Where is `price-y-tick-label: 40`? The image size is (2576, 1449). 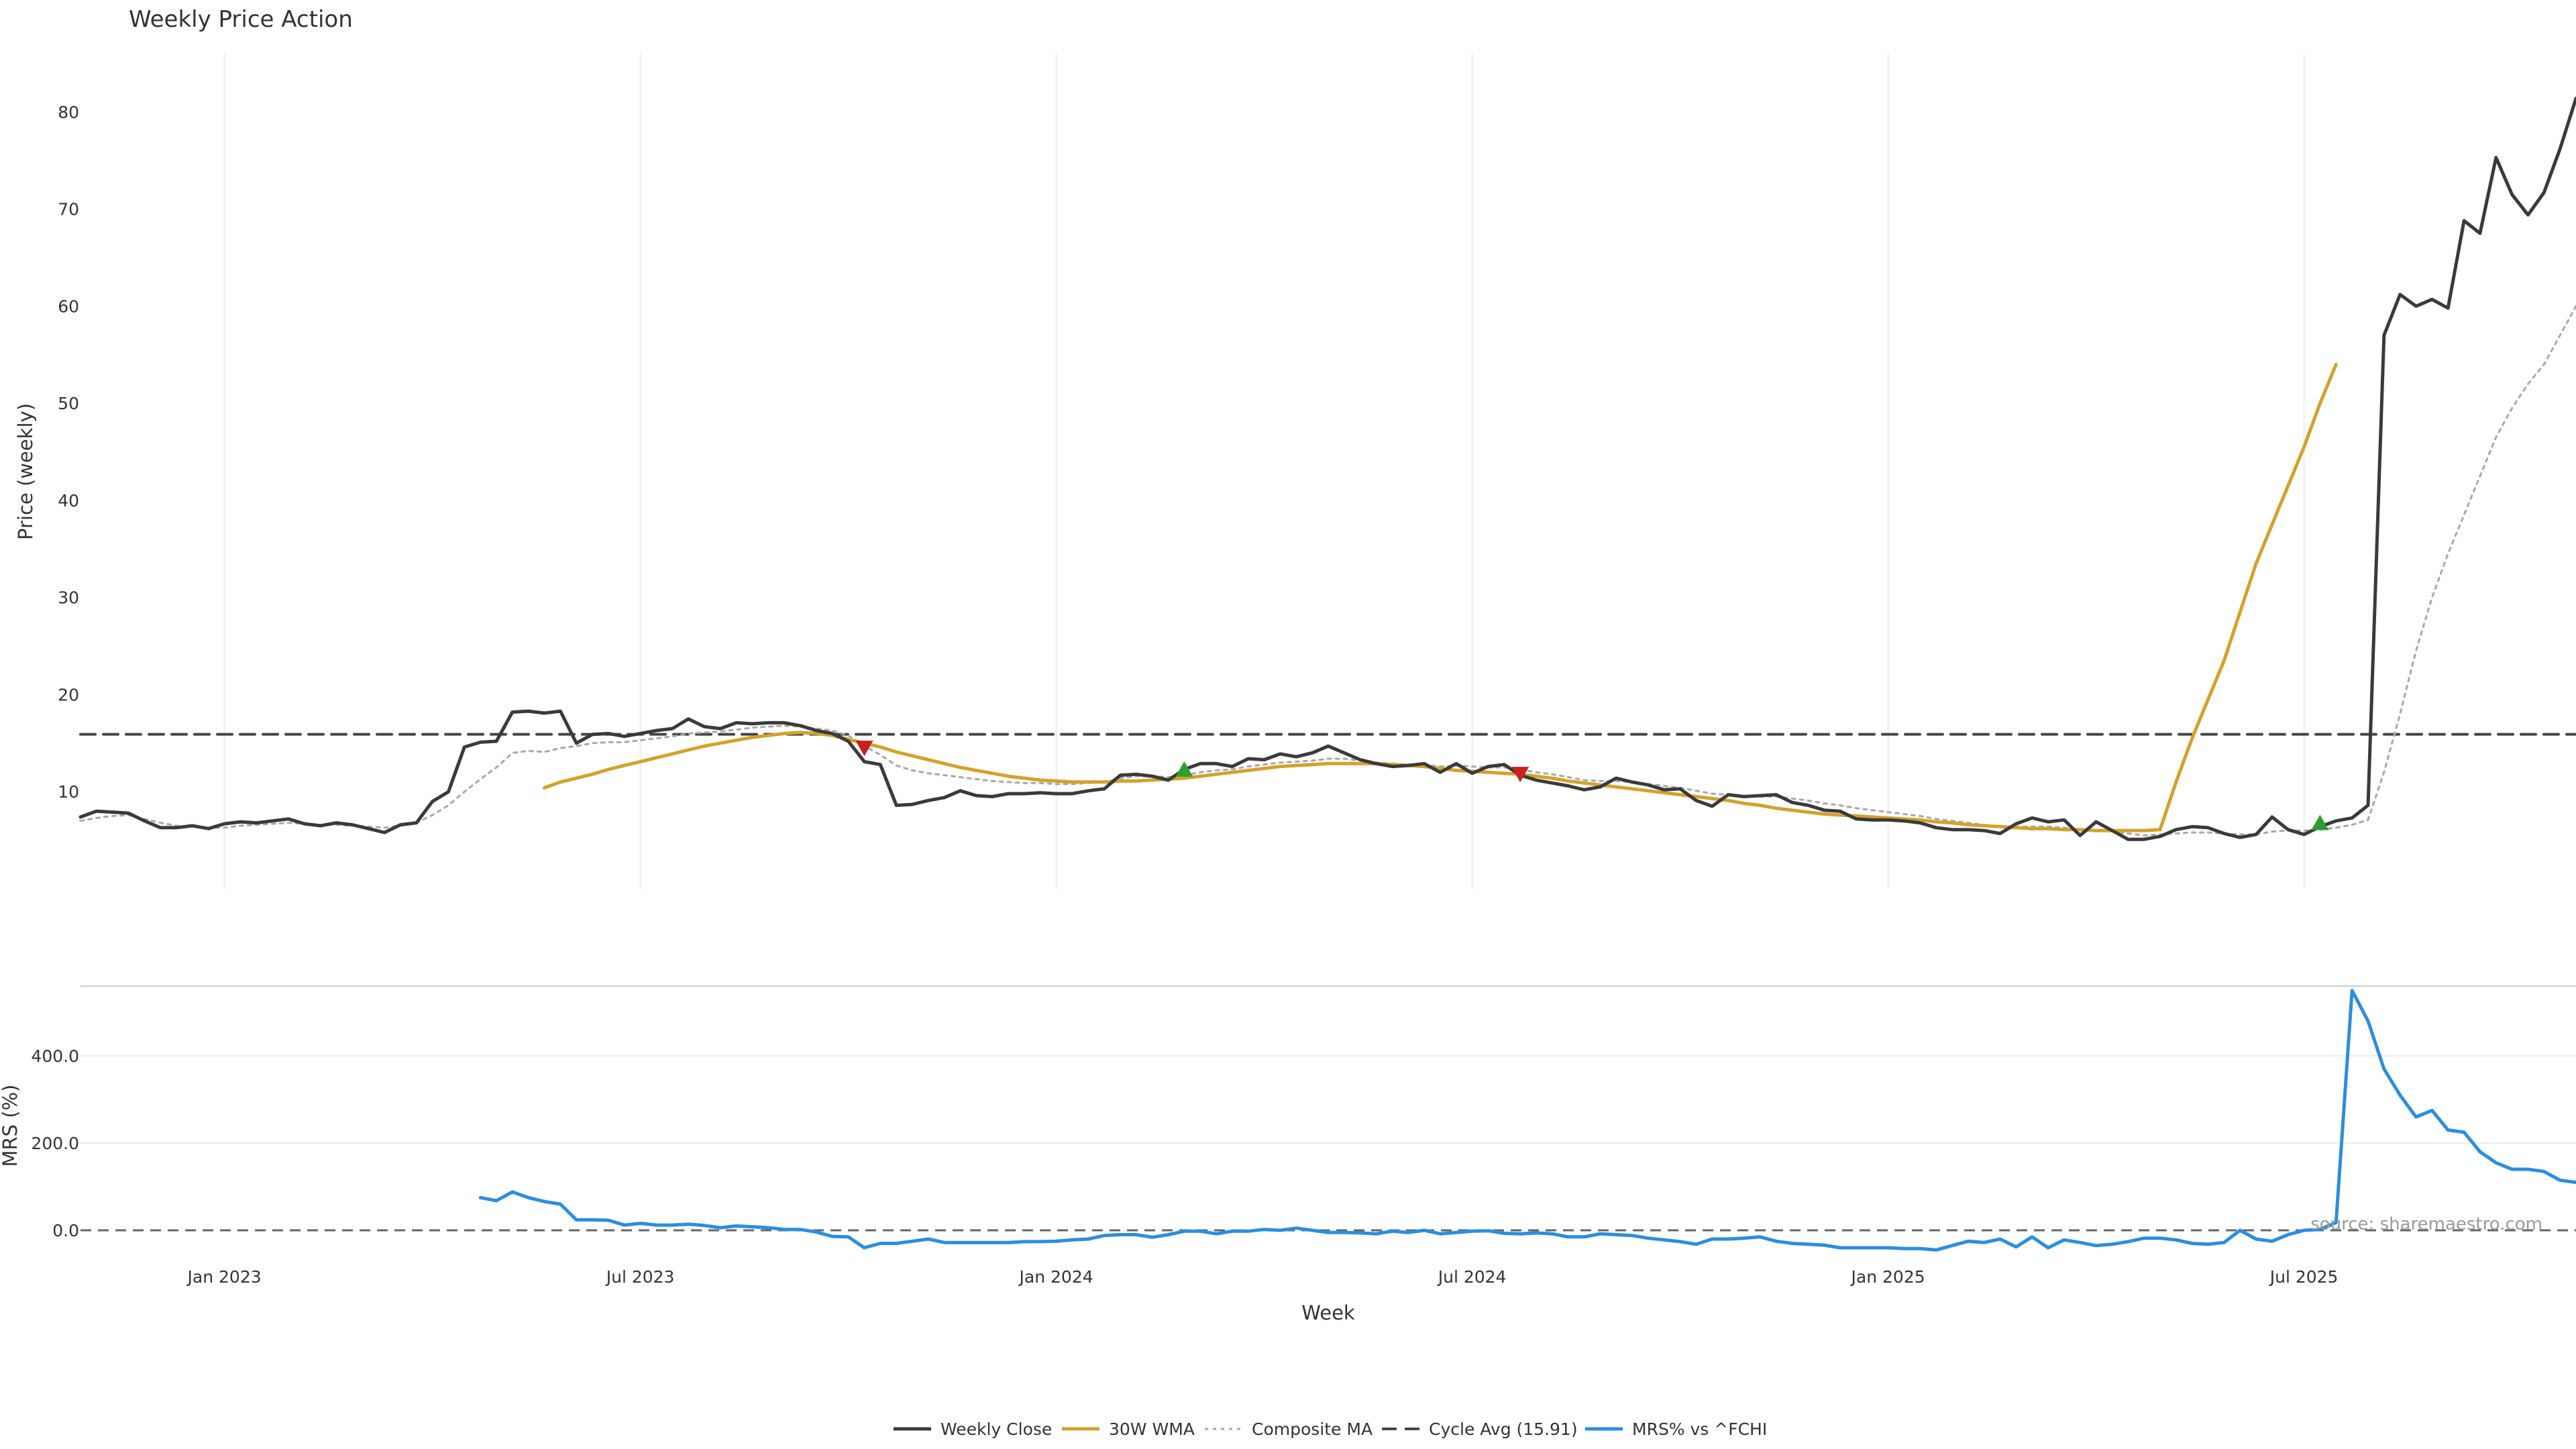
price-y-tick-label: 40 is located at coordinates (68, 501).